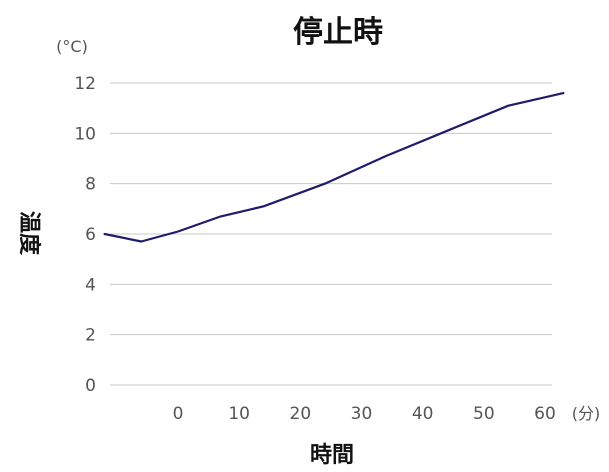 The image size is (609, 472). I want to click on y-axis-title: 温度, so click(29, 233).